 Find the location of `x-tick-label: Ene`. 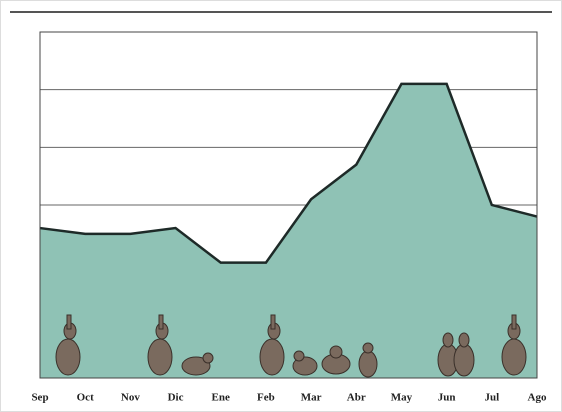

x-tick-label: Ene is located at coordinates (221, 398).